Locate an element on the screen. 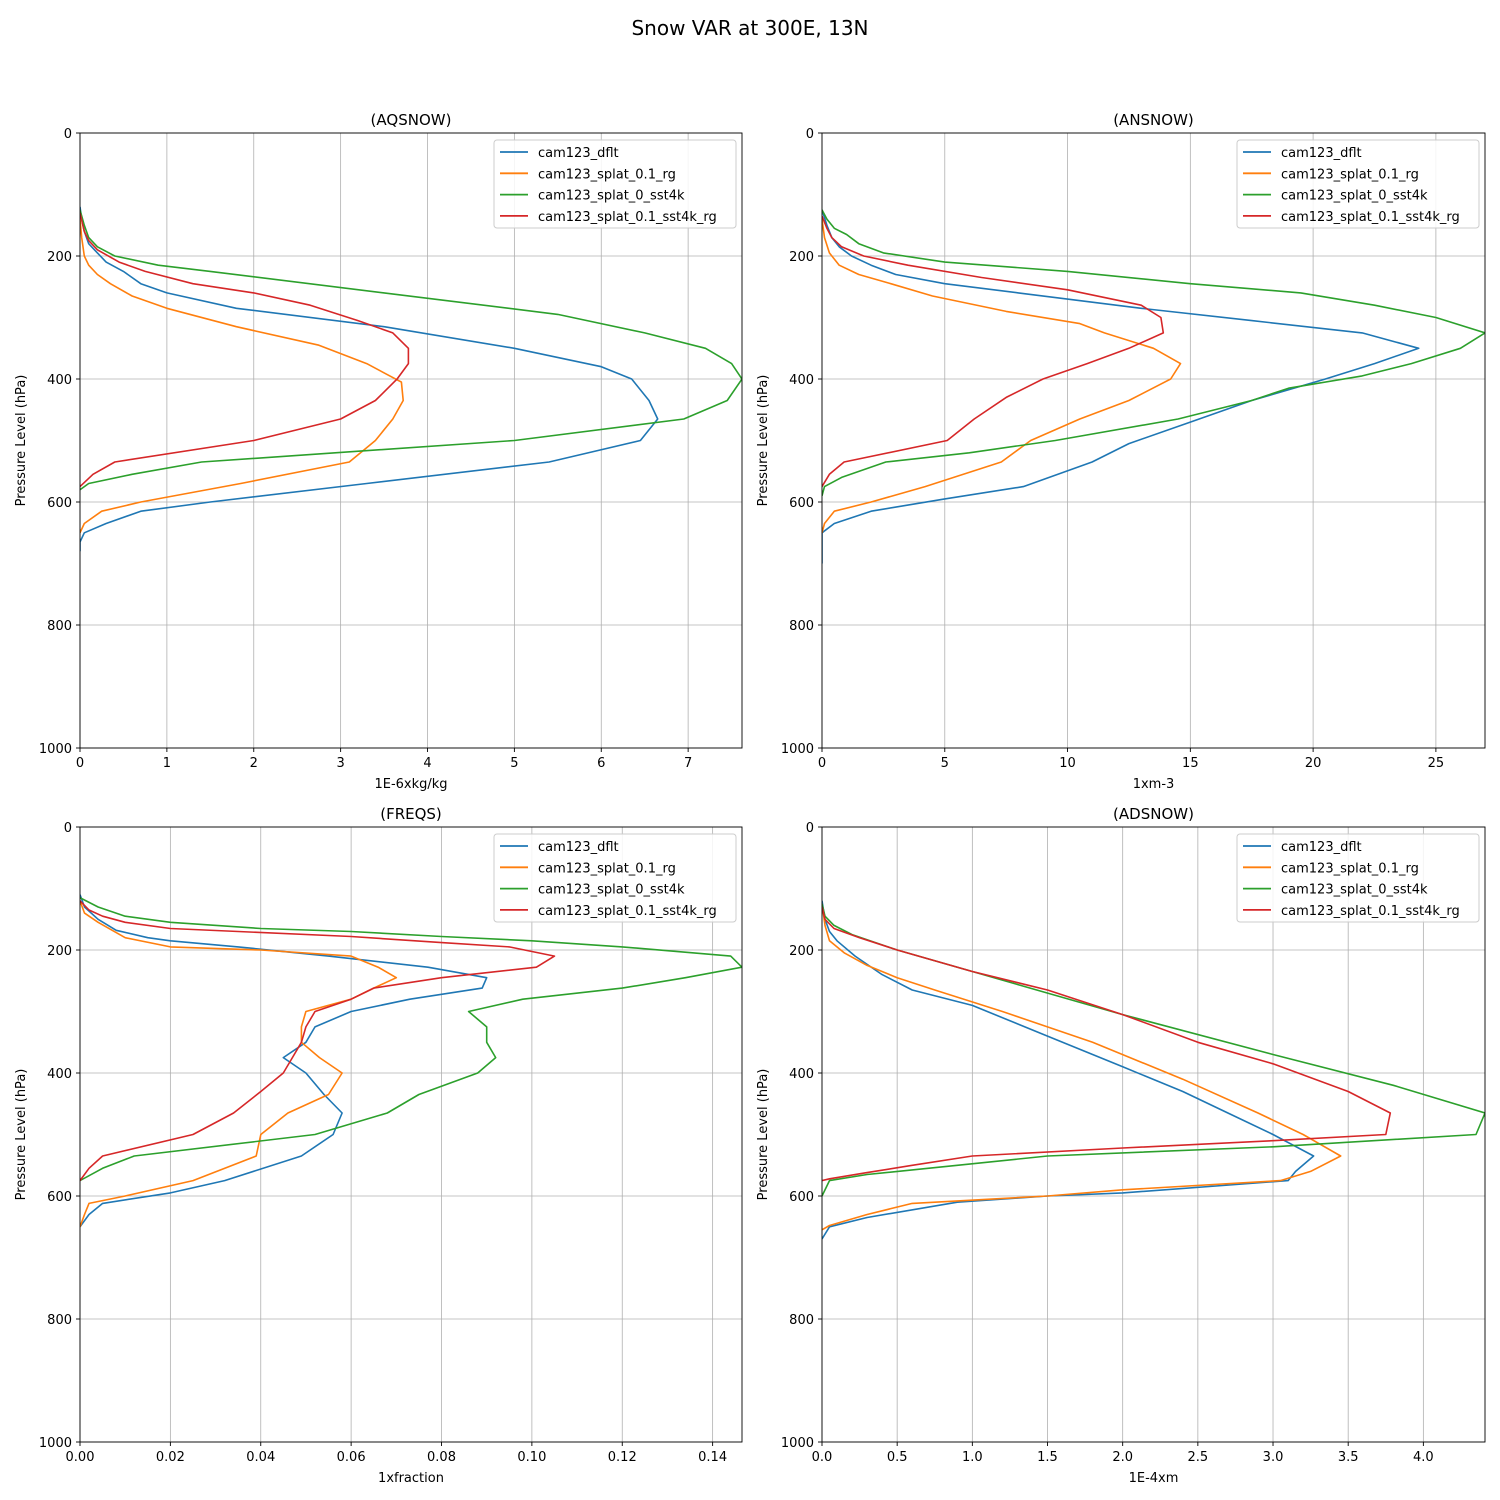  x-tick-label: 3 is located at coordinates (340, 763).